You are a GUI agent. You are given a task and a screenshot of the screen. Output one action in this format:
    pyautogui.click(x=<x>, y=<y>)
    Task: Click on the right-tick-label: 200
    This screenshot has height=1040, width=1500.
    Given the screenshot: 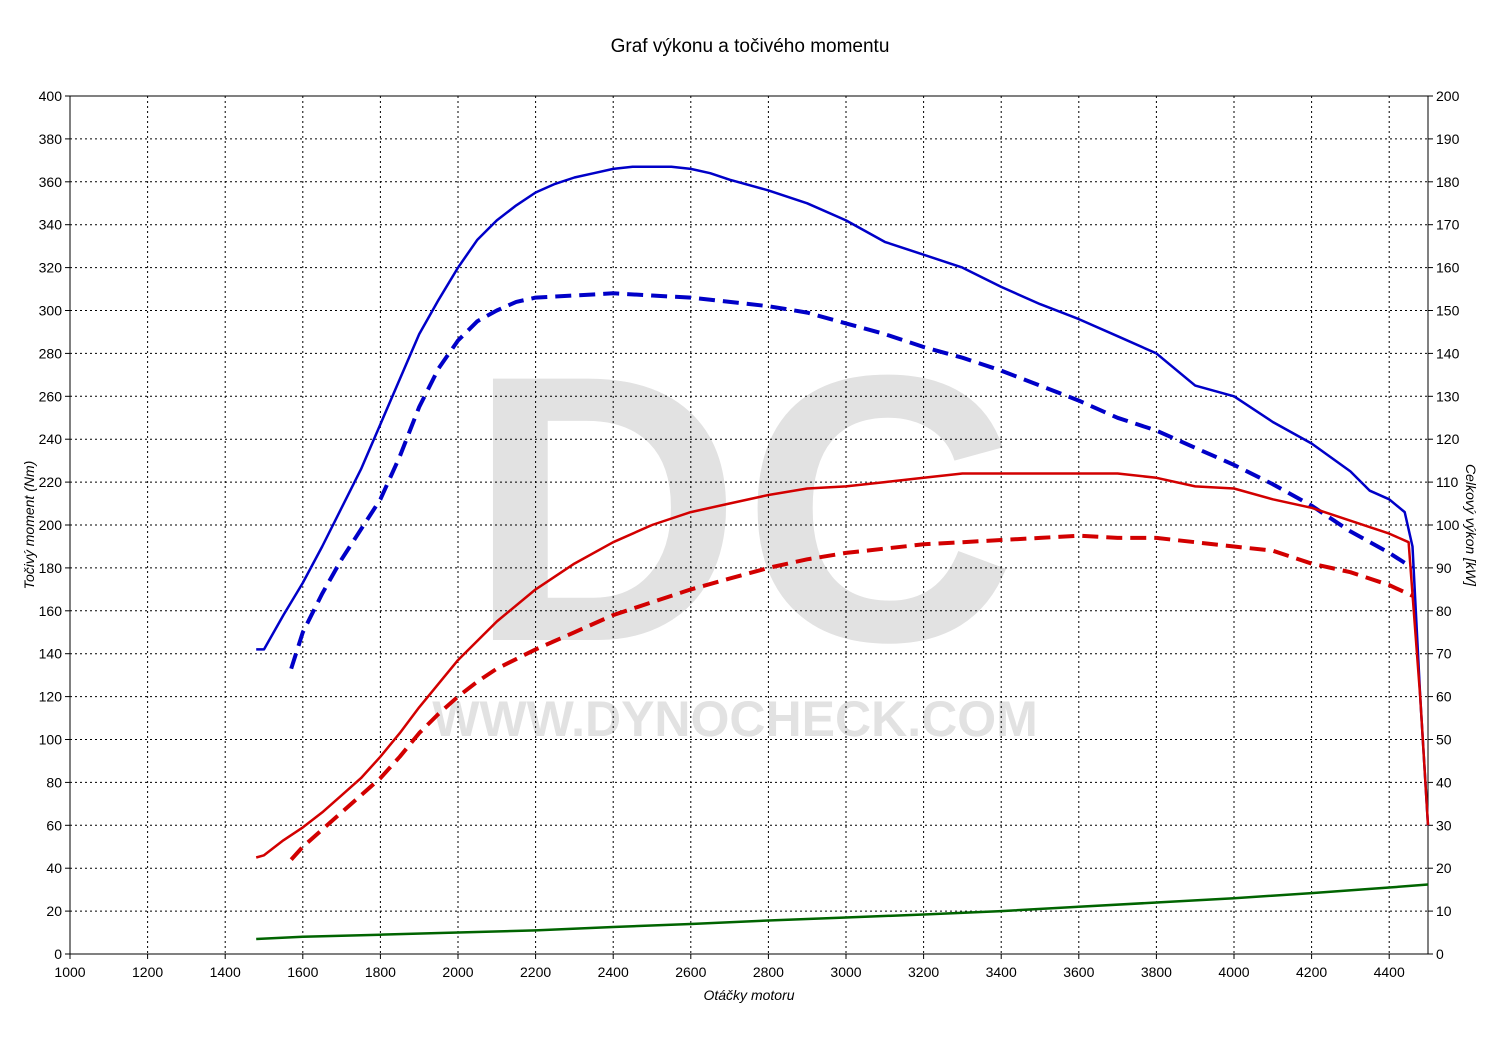 What is the action you would take?
    pyautogui.click(x=1448, y=96)
    